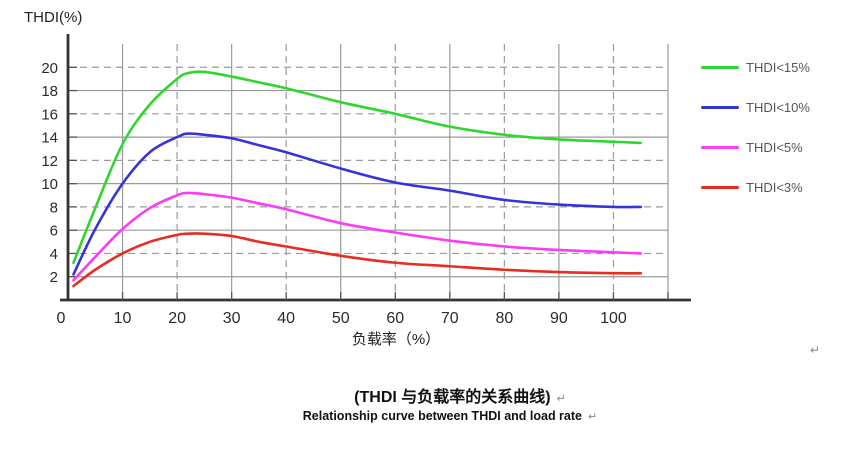 This screenshot has height=449, width=855. Describe the element at coordinates (54, 254) in the screenshot. I see `y-tick-label: 4` at that location.